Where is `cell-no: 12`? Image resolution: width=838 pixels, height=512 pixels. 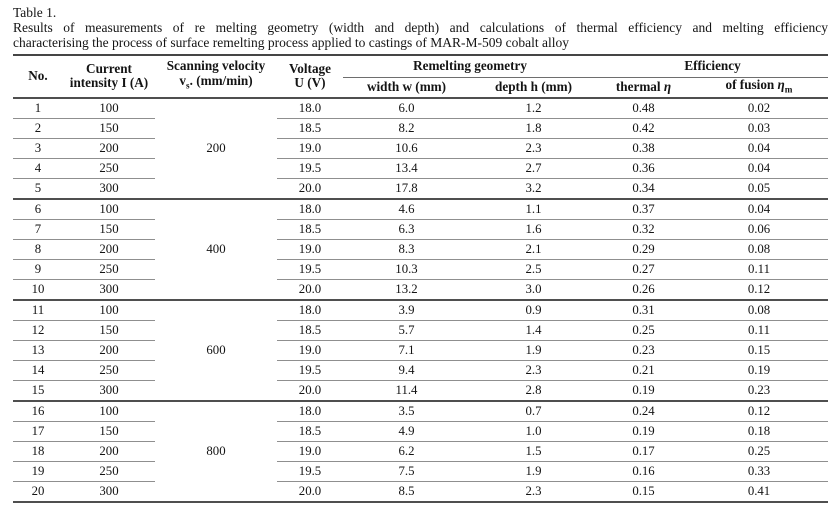
cell-no: 12 is located at coordinates (38, 330).